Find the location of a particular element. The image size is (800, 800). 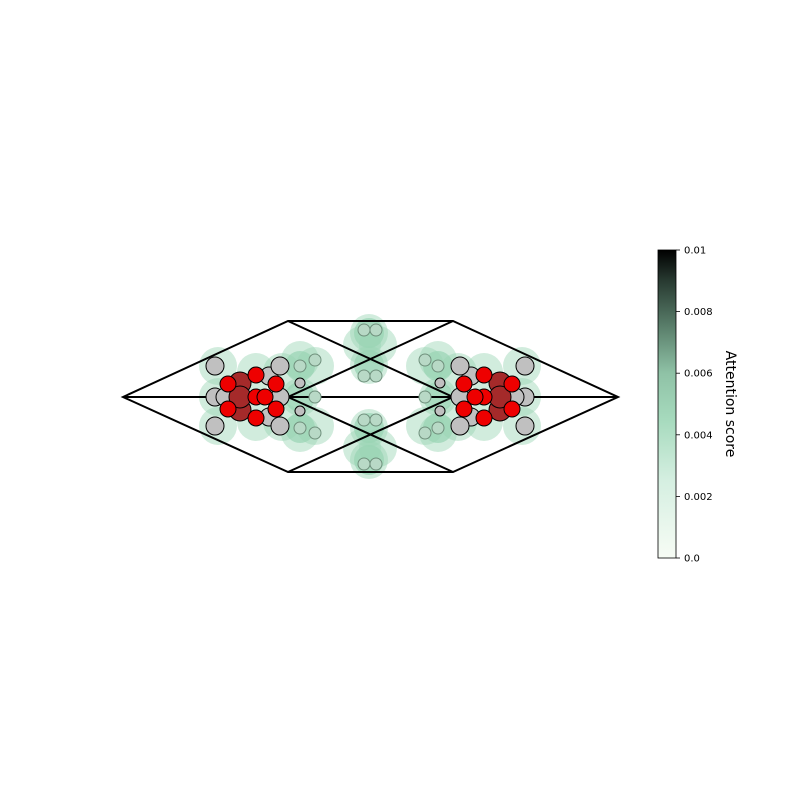

colorbar-tick-label: 0.004 is located at coordinates (698, 435).